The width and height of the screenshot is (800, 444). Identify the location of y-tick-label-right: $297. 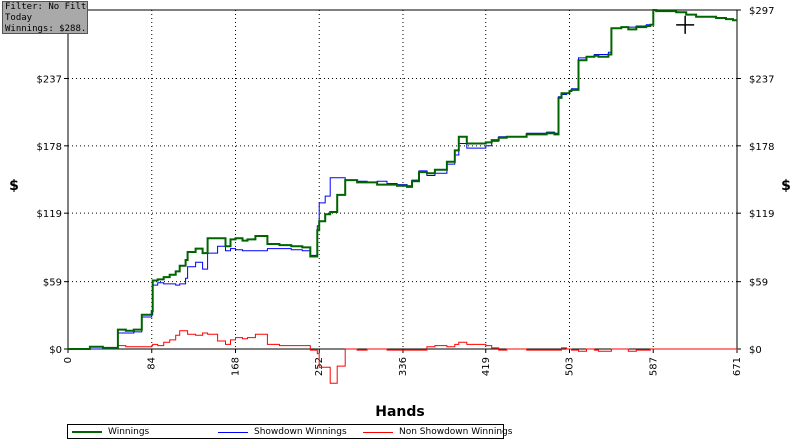
(761, 11).